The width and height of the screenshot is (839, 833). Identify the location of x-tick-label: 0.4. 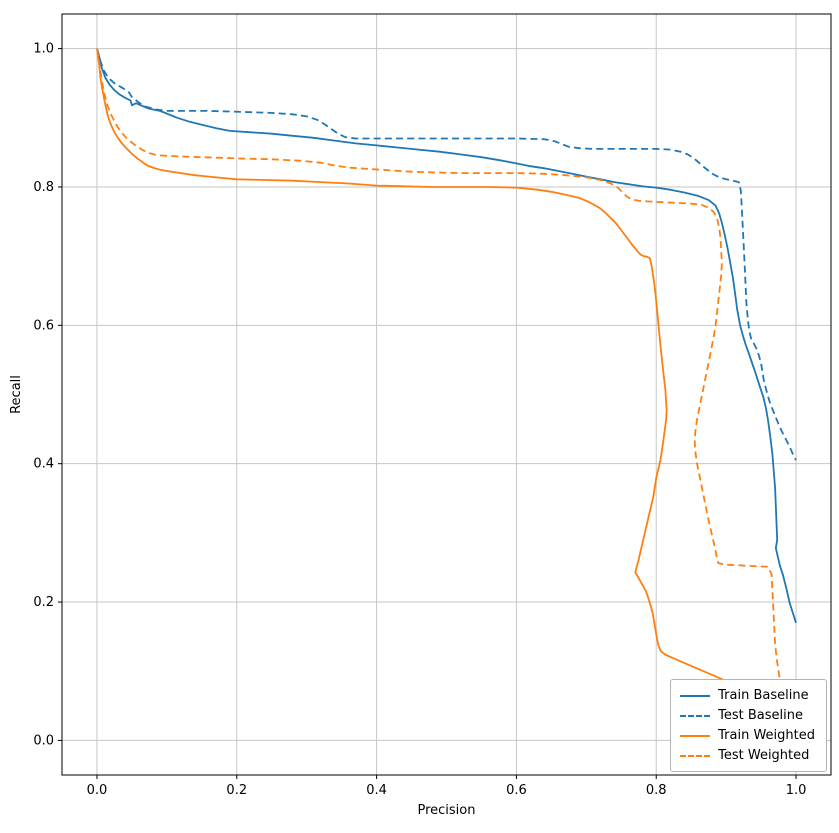
(376, 790).